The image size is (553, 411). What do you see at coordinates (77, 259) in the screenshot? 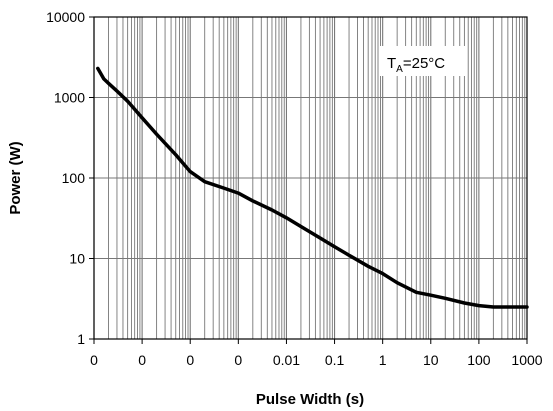
I see `y-tick-label: 10` at bounding box center [77, 259].